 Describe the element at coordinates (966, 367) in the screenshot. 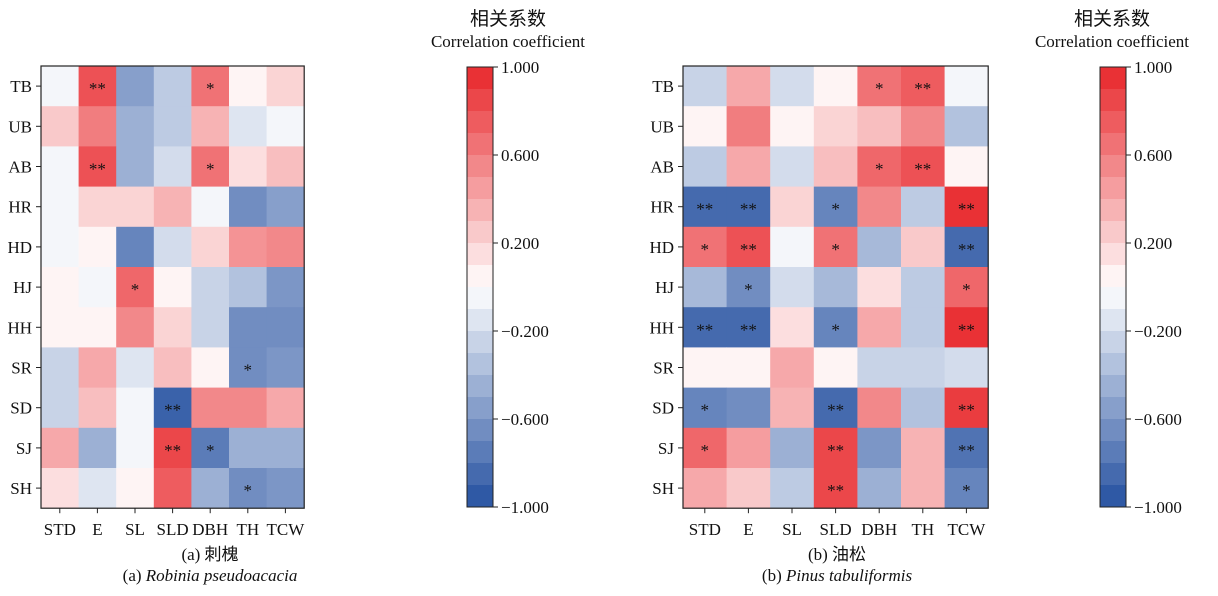

I see `heatmap-cell-SR-TCW` at that location.